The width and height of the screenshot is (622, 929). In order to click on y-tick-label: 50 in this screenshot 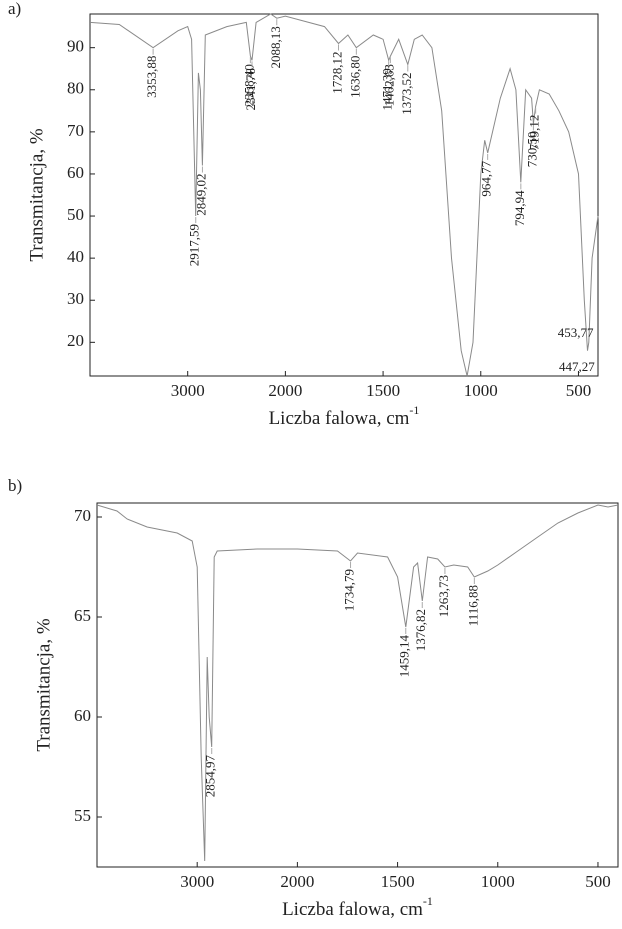, I will do `click(75, 214)`.